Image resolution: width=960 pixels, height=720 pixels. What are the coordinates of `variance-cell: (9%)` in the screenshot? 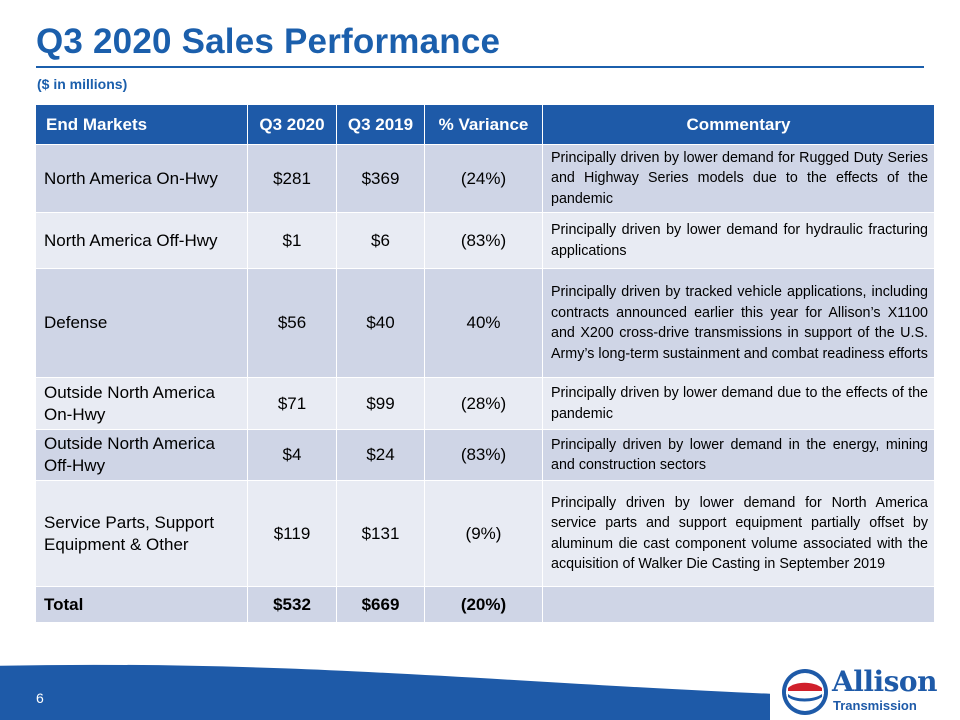 It's located at (483, 534).